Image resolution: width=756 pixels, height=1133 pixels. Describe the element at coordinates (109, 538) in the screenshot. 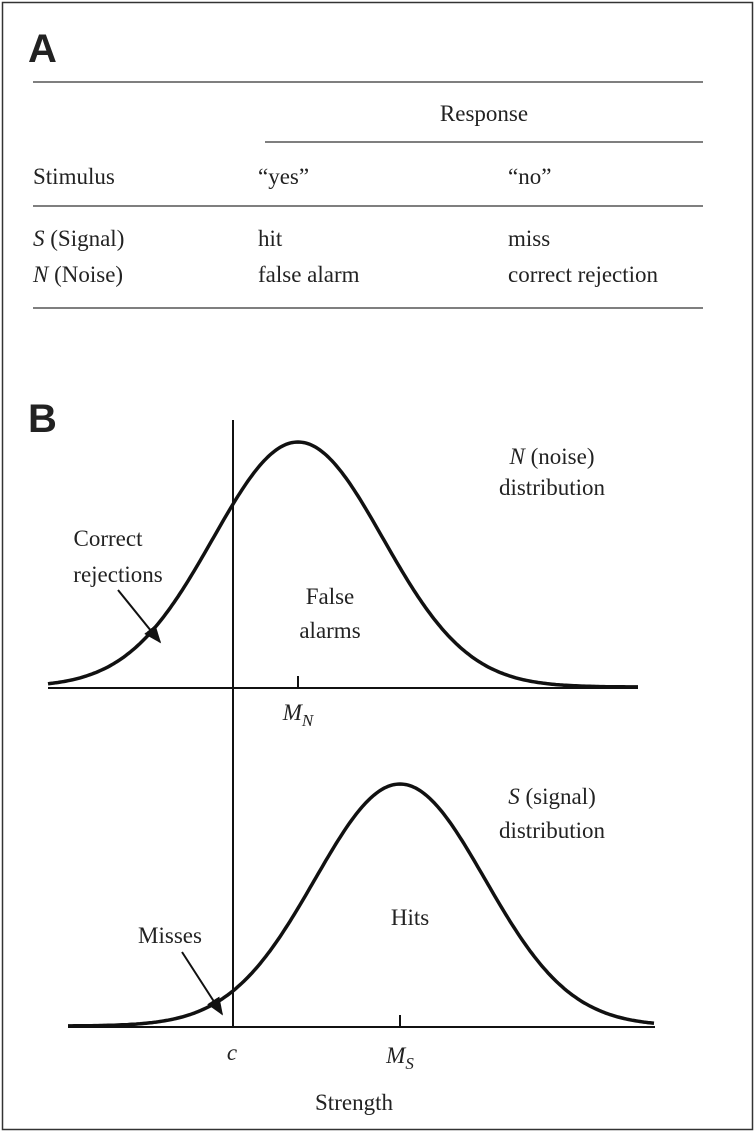

I see `region-label: Correct` at that location.